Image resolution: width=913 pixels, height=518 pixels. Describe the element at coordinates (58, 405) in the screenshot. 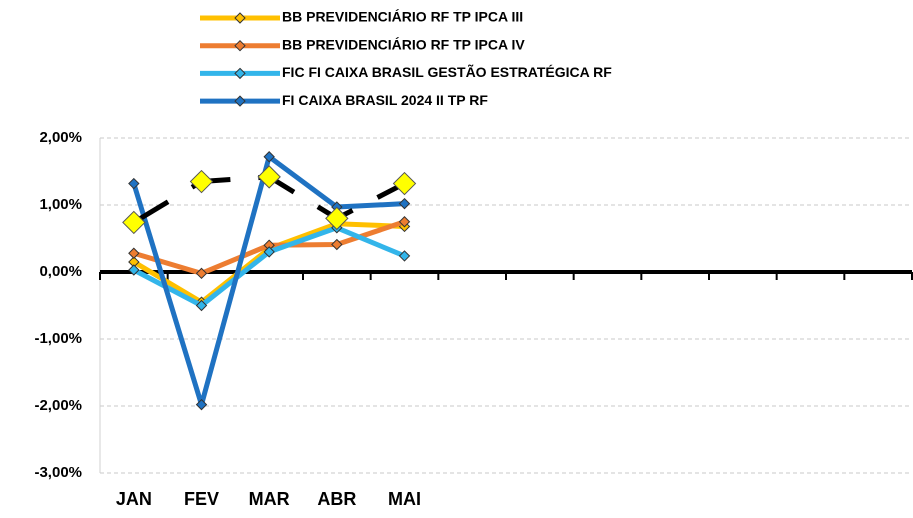

I see `y-tick-label: -2,00%` at that location.